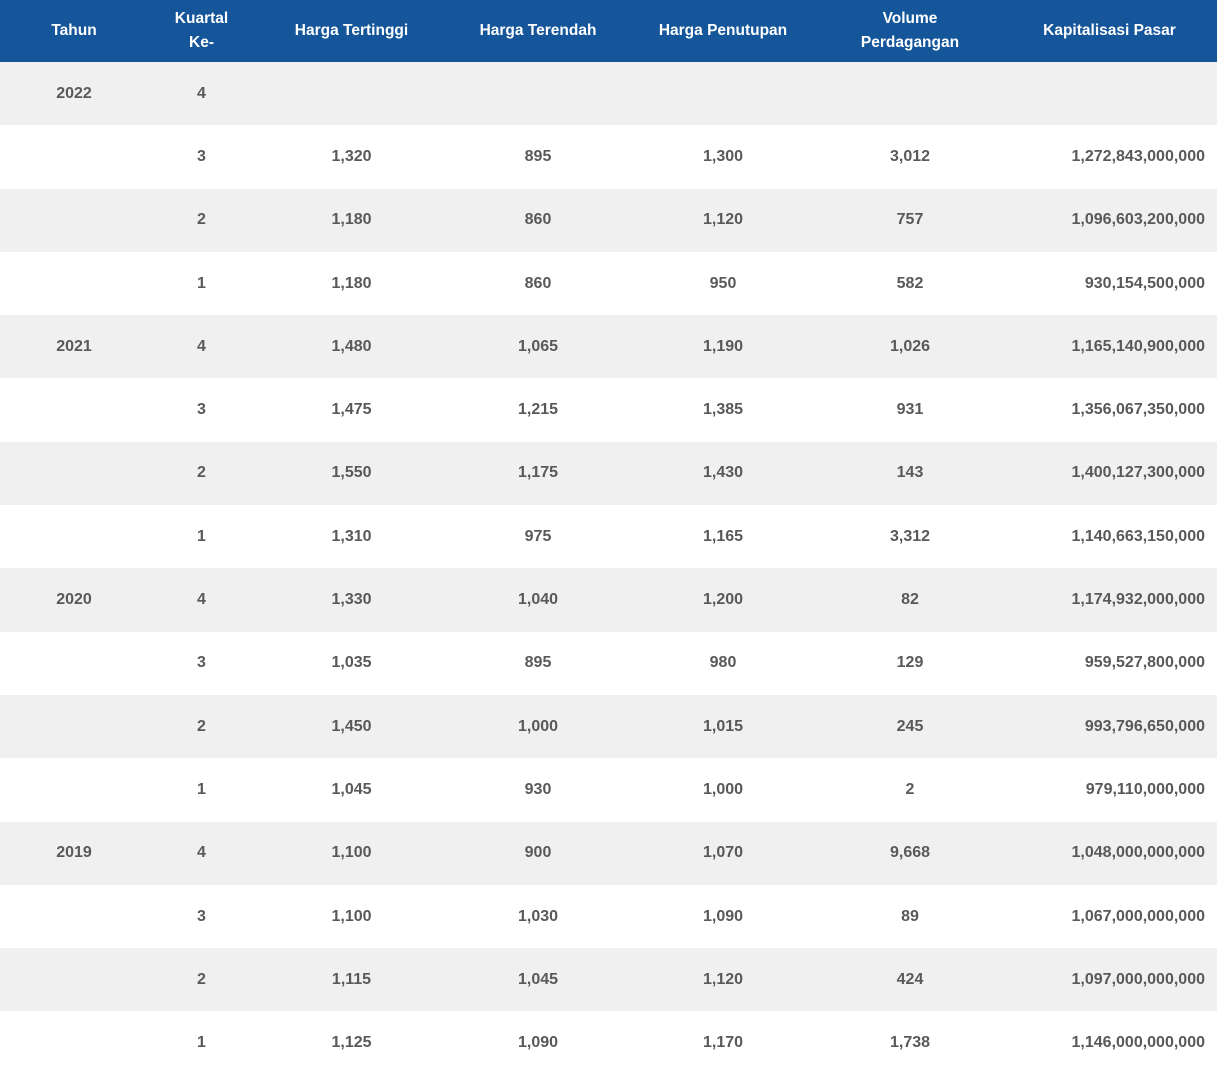 The height and width of the screenshot is (1075, 1217). Describe the element at coordinates (608, 980) in the screenshot. I see `table-row: 2 1,115 1,045 1,120 424 1,097,000,000,000` at that location.